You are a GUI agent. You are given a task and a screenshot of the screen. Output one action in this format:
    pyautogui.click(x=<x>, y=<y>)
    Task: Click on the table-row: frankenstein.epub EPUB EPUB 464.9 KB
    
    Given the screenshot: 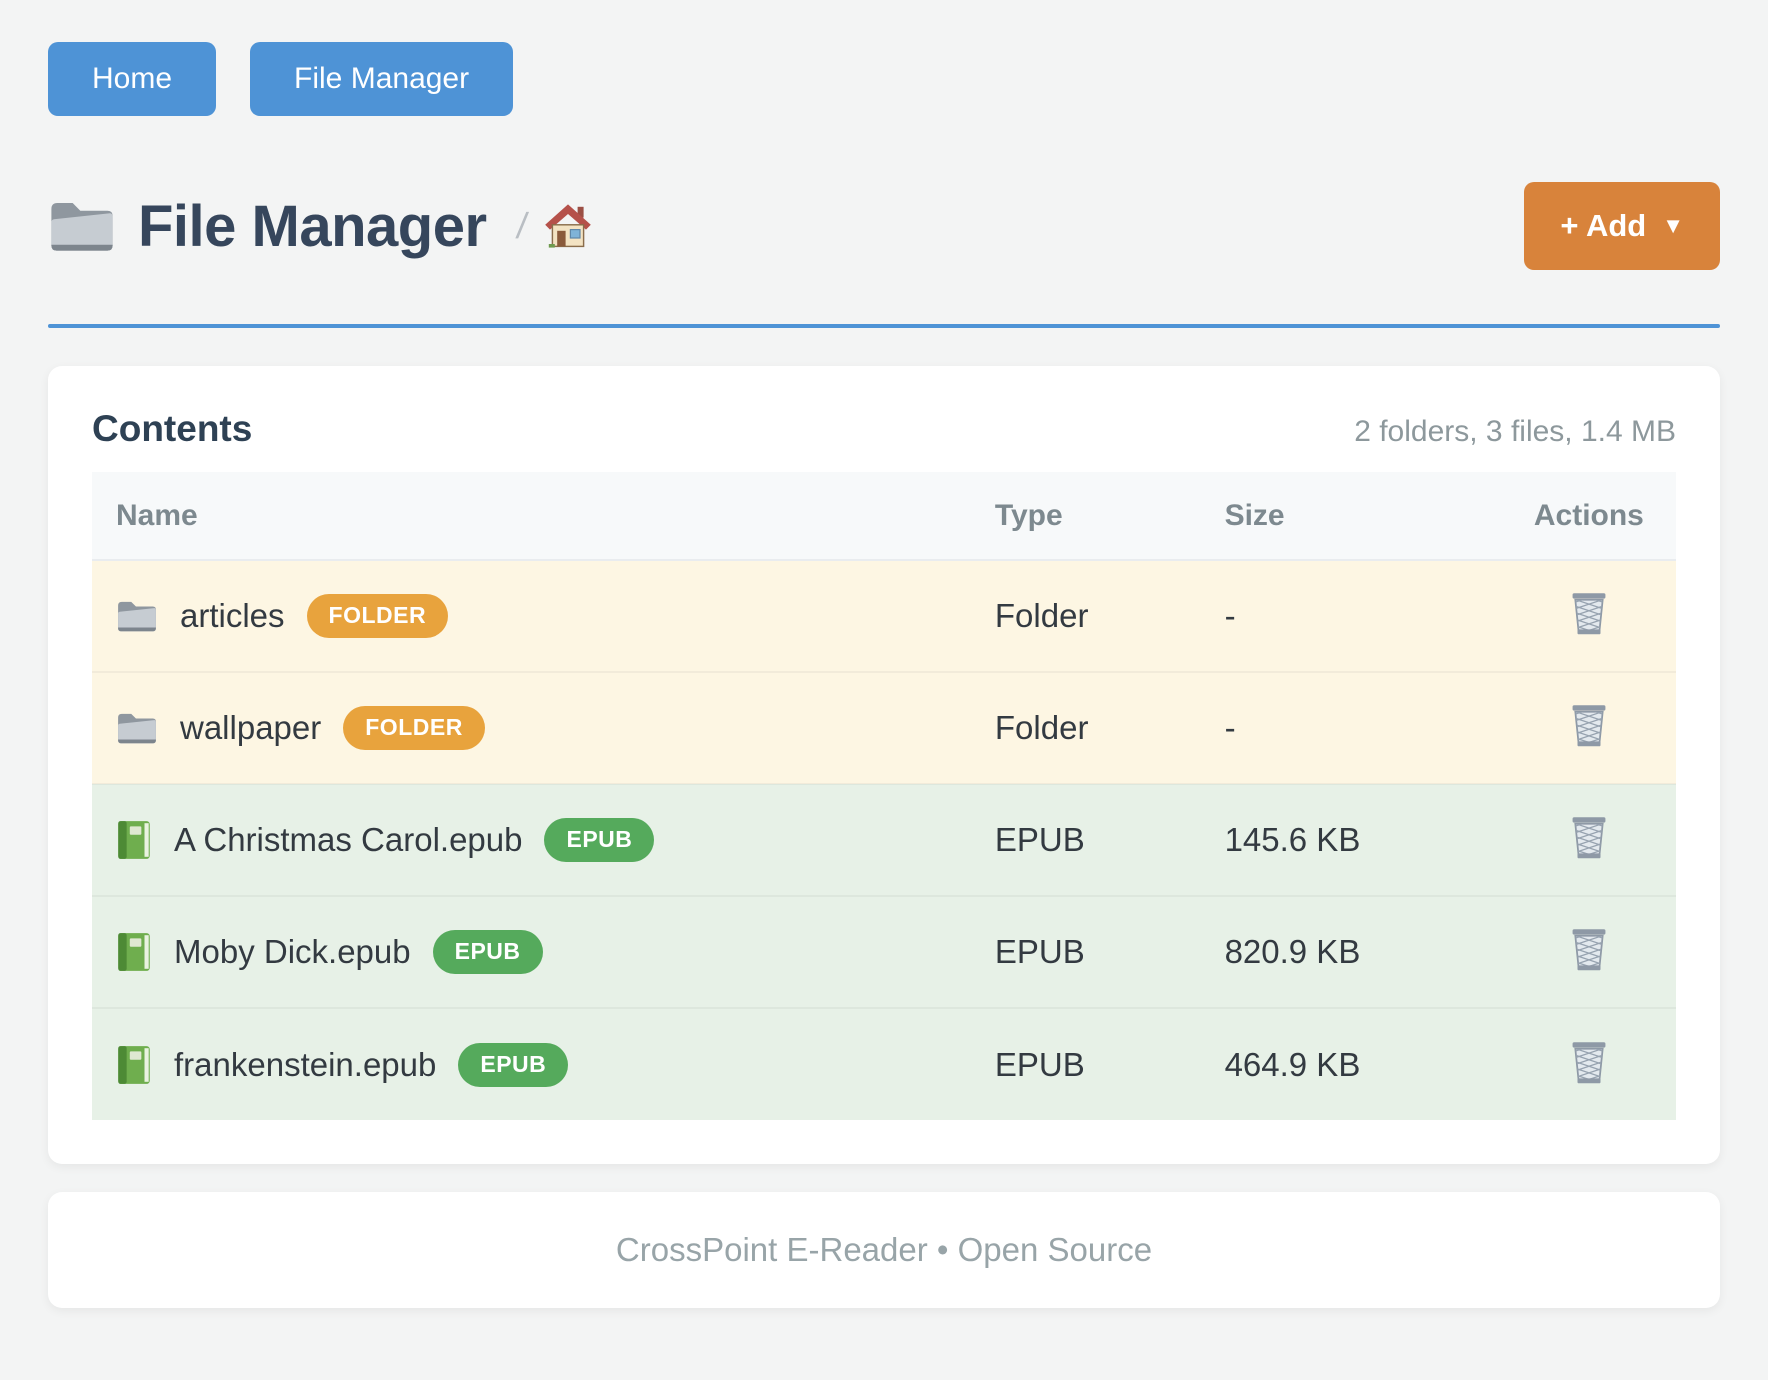 What is the action you would take?
    pyautogui.click(x=884, y=1063)
    